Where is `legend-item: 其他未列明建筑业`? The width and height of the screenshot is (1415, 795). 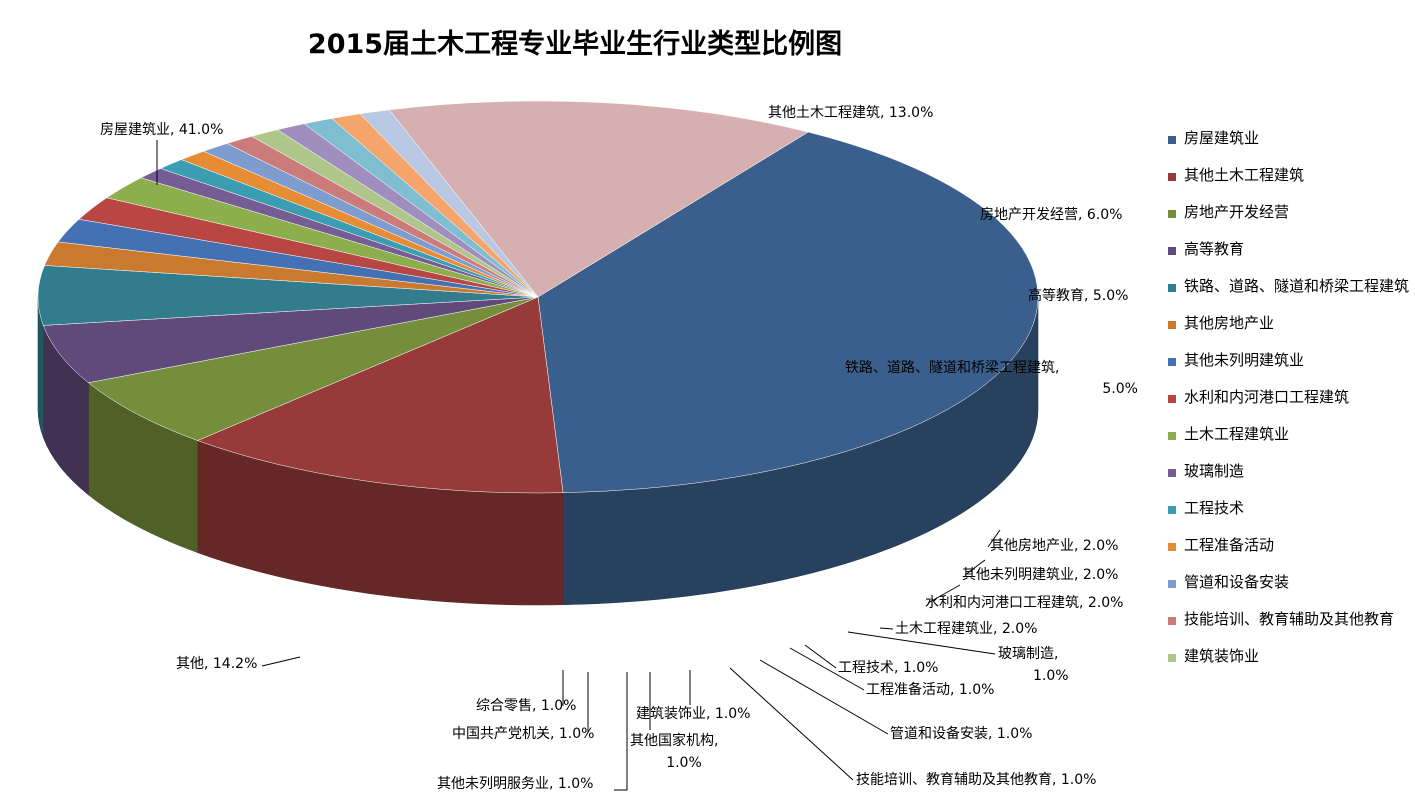
legend-item: 其他未列明建筑业 is located at coordinates (1290, 370).